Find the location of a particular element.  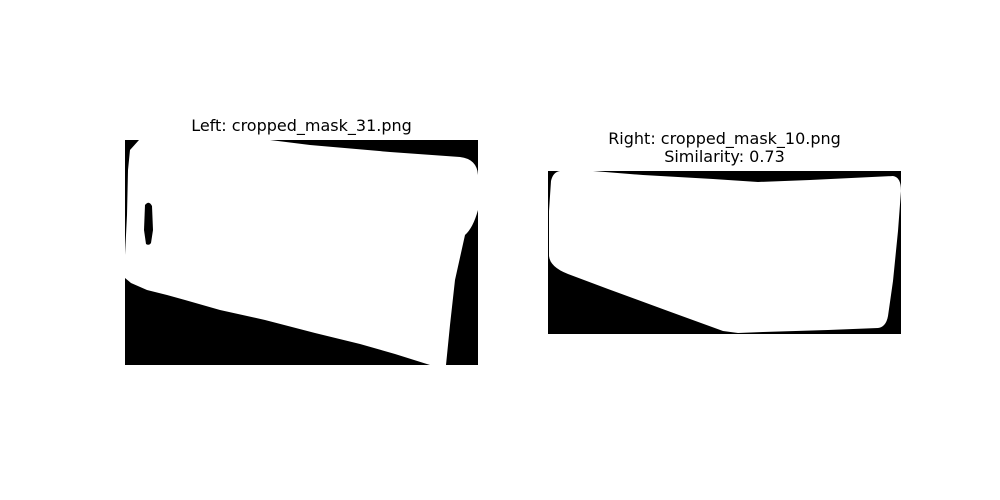

right-mask-shape is located at coordinates (725, 252).